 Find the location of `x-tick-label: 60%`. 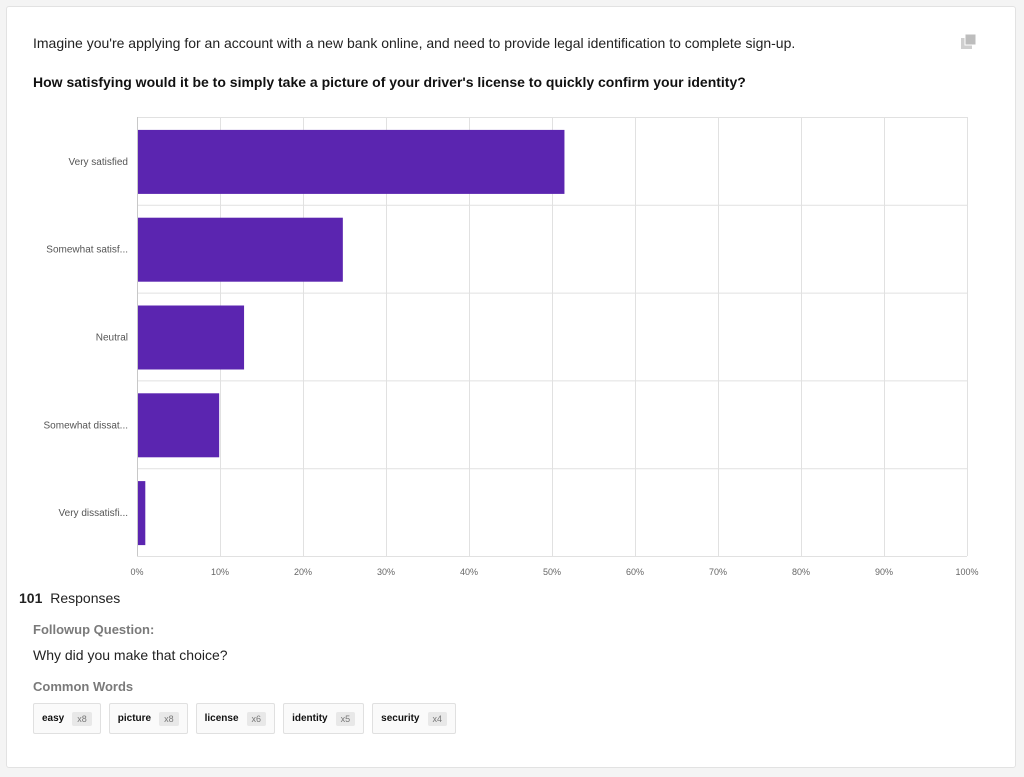

x-tick-label: 60% is located at coordinates (635, 572).